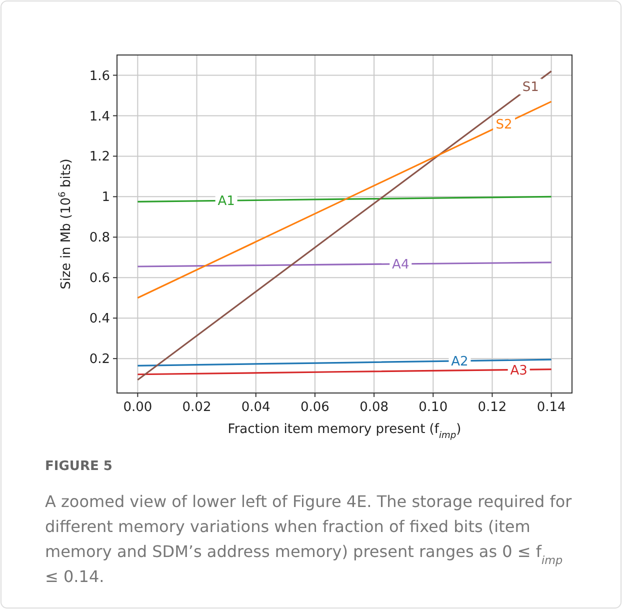 The height and width of the screenshot is (609, 622). I want to click on caption: FIGURE 5, so click(78, 466).